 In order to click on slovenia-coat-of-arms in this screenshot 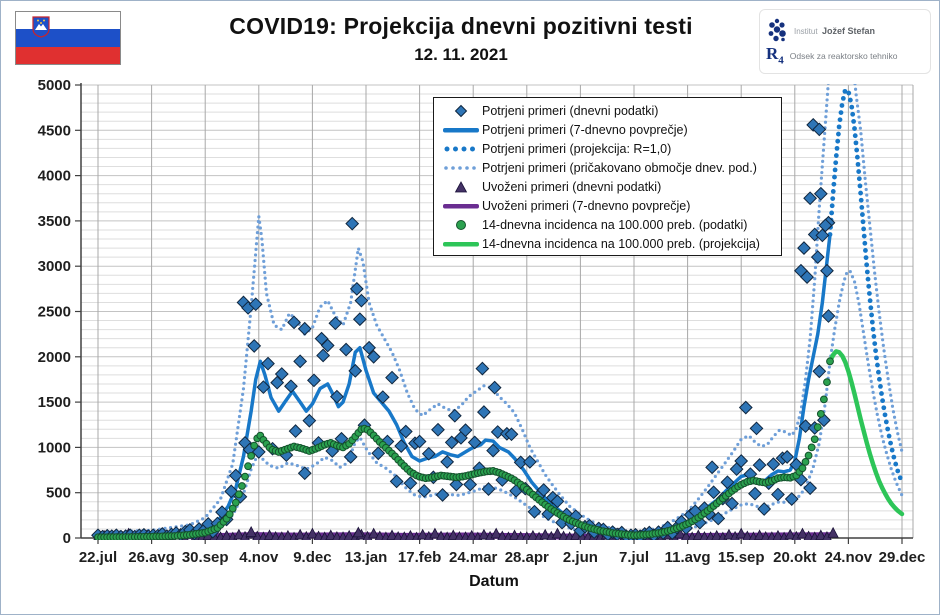, I will do `click(41, 27)`.